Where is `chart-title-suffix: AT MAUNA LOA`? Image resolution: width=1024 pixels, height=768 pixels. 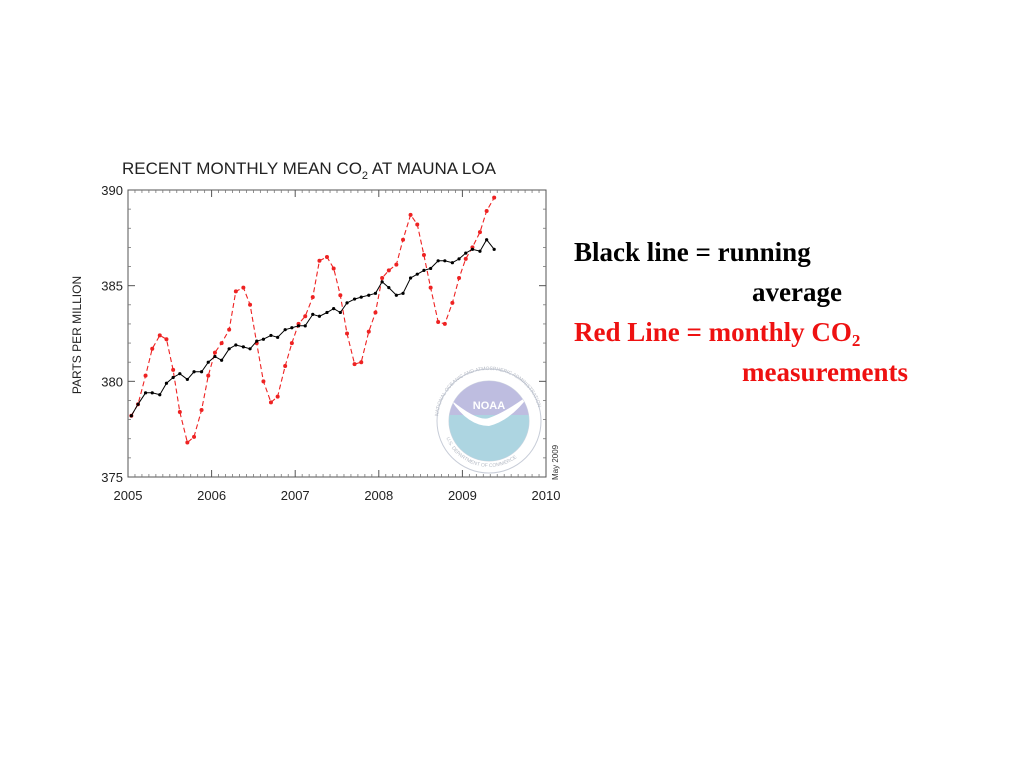
chart-title-suffix: AT MAUNA LOA is located at coordinates (432, 168).